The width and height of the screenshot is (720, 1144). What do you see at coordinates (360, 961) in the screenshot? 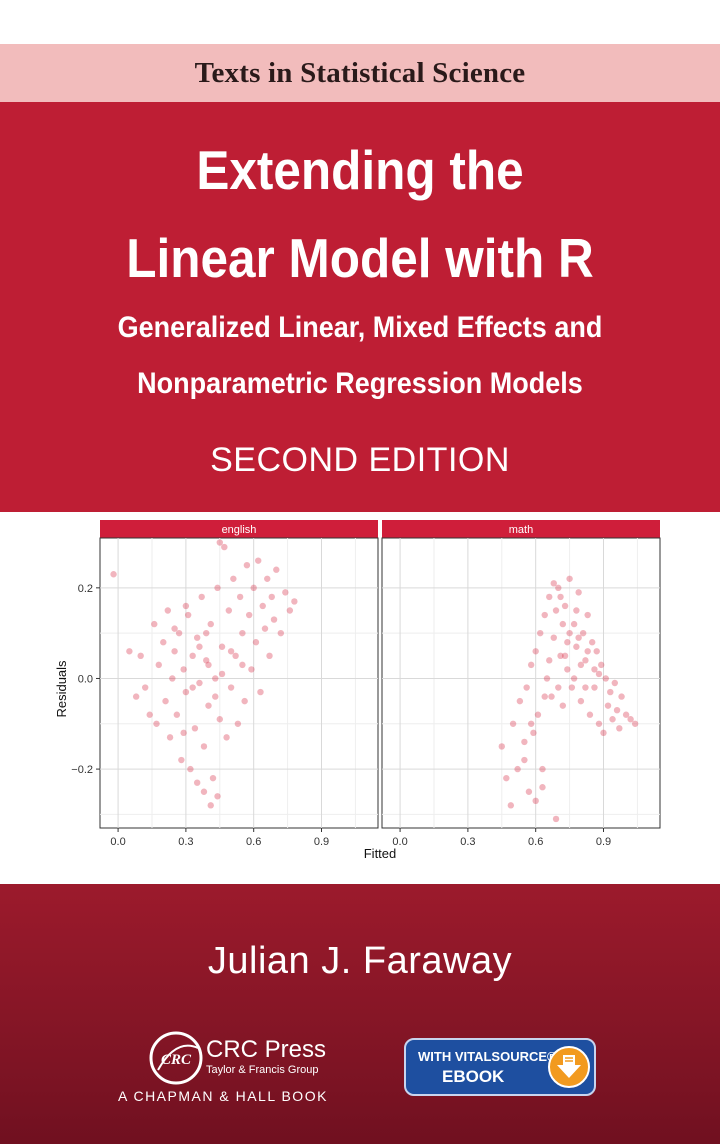
I see `author-name: Julian J. Faraway` at bounding box center [360, 961].